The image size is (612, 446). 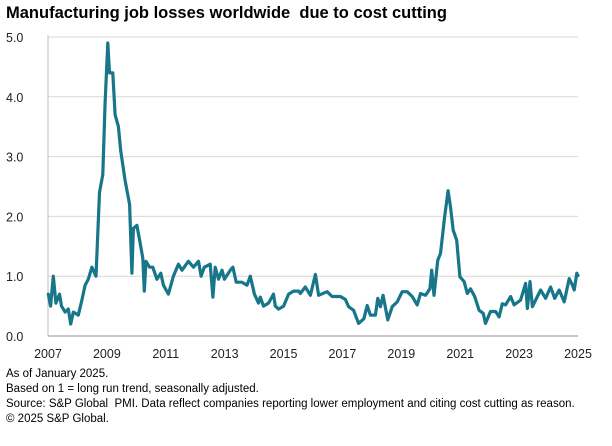 I want to click on footnote-copyright: © 2025 S&P Global., so click(x=57, y=419).